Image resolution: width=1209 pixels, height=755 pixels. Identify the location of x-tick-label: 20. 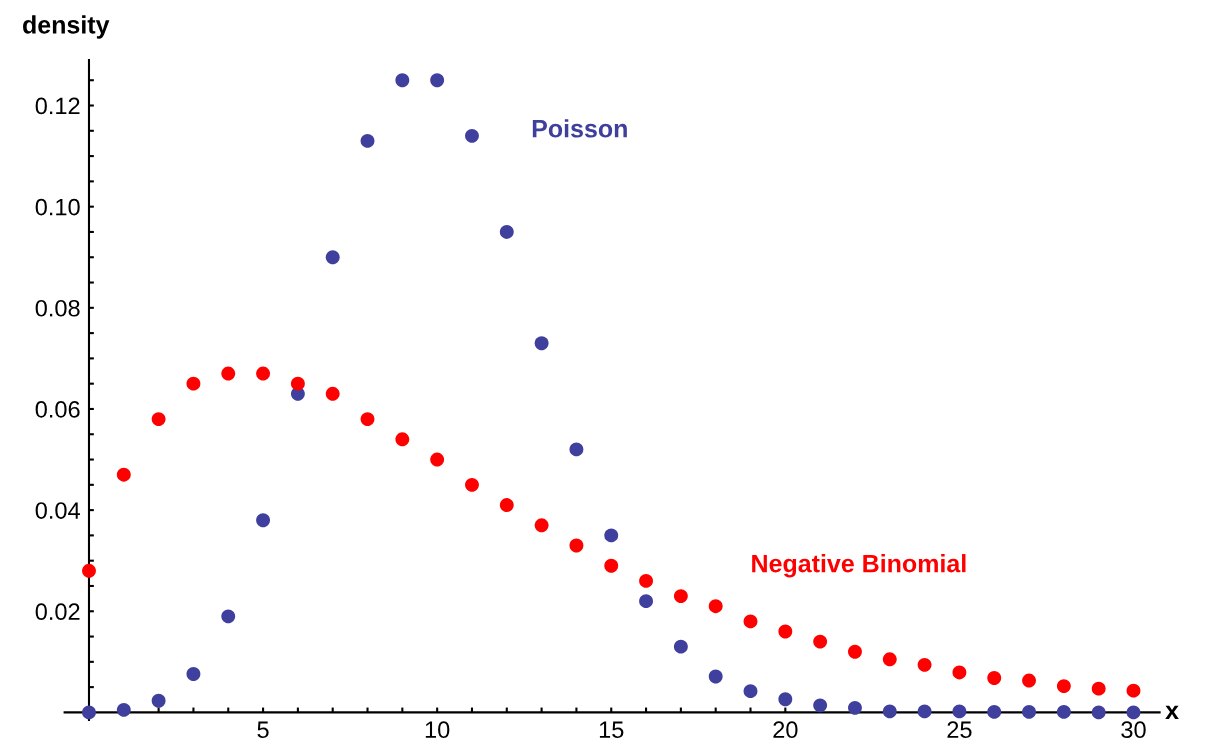
(785, 730).